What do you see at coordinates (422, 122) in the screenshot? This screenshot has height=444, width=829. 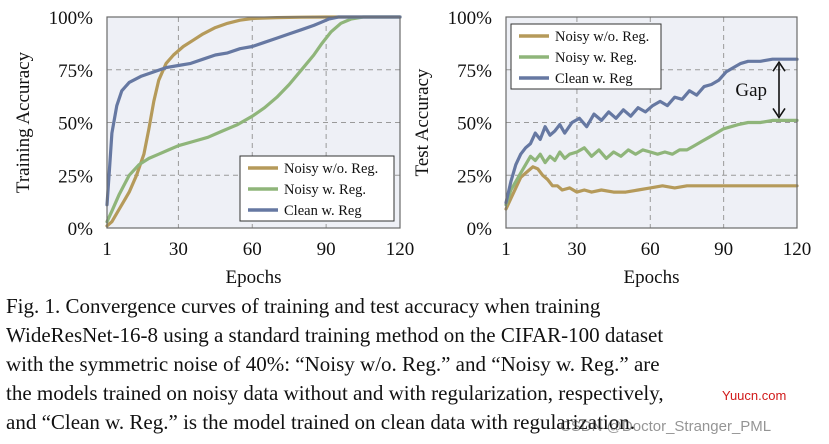 I see `y-axis-label: Test Accuracy` at bounding box center [422, 122].